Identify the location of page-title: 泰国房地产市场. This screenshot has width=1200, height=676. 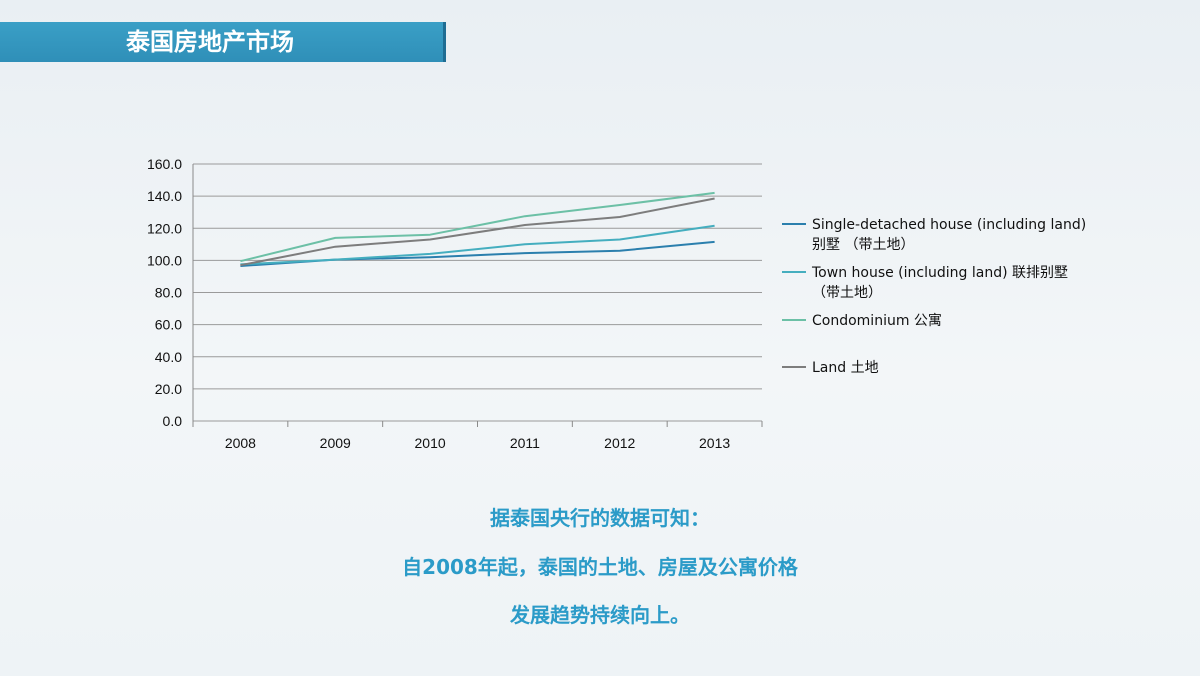
(210, 42).